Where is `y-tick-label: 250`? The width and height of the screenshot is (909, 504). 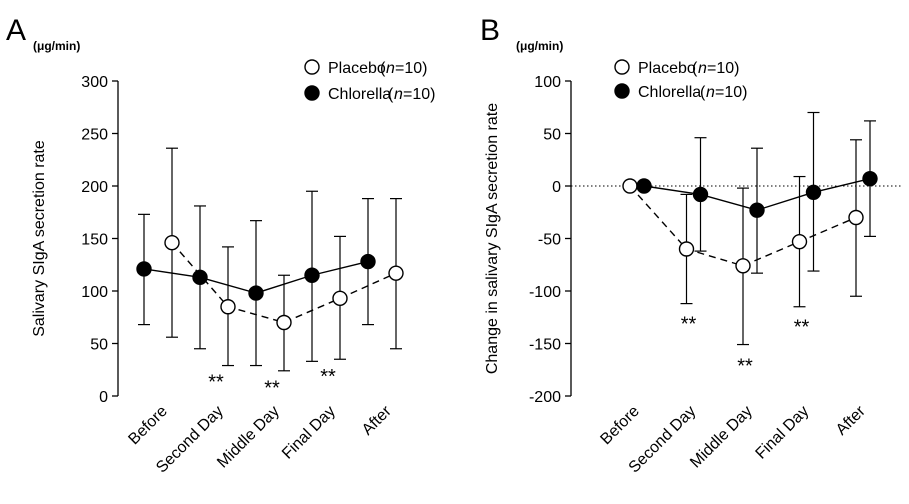
y-tick-label: 250 is located at coordinates (94, 135).